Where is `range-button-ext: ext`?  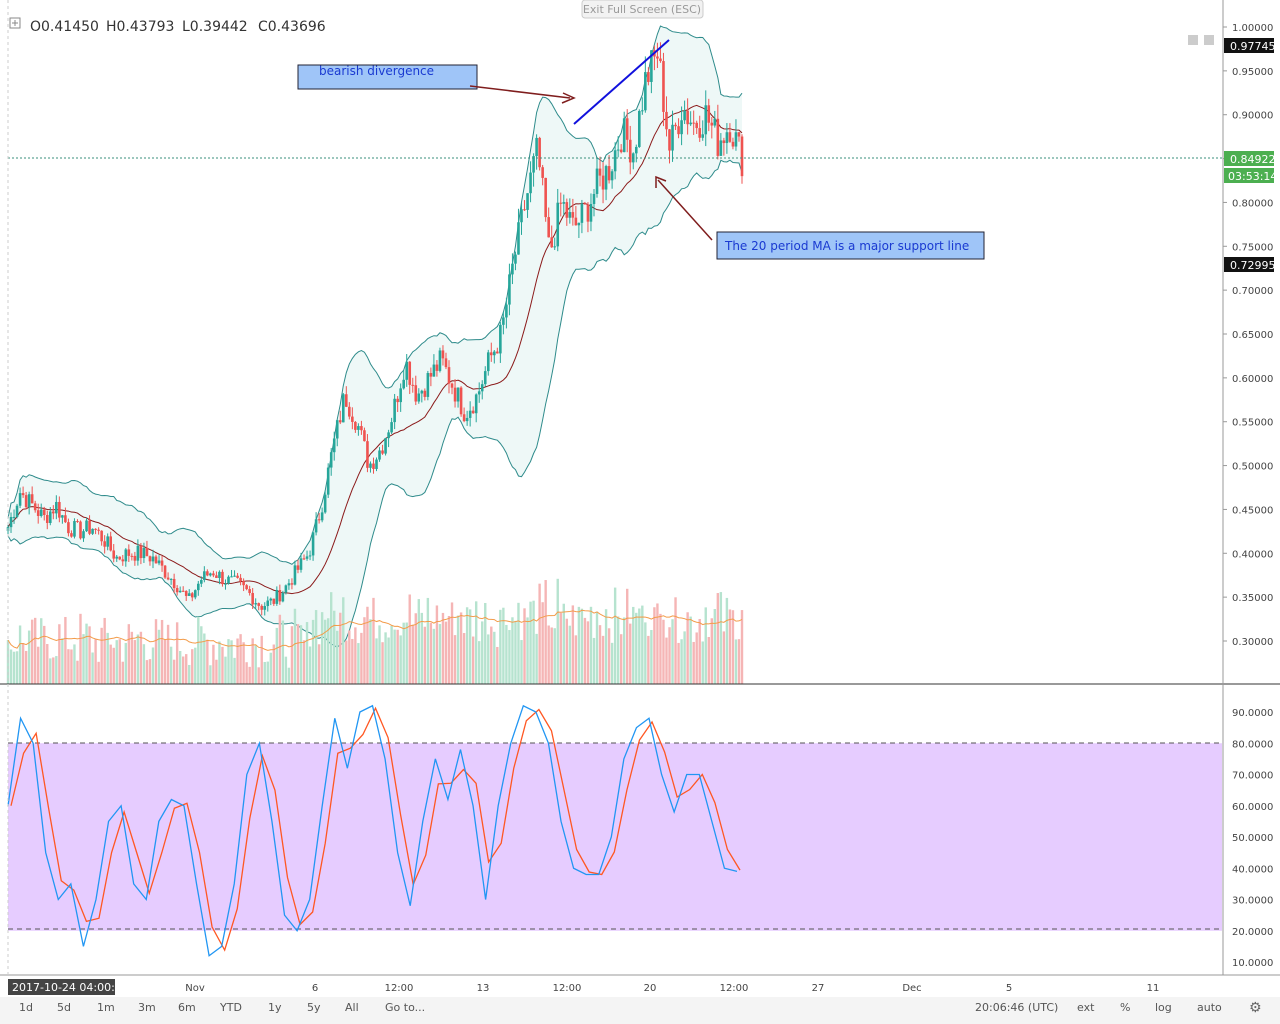
range-button-ext: ext is located at coordinates (1086, 1007).